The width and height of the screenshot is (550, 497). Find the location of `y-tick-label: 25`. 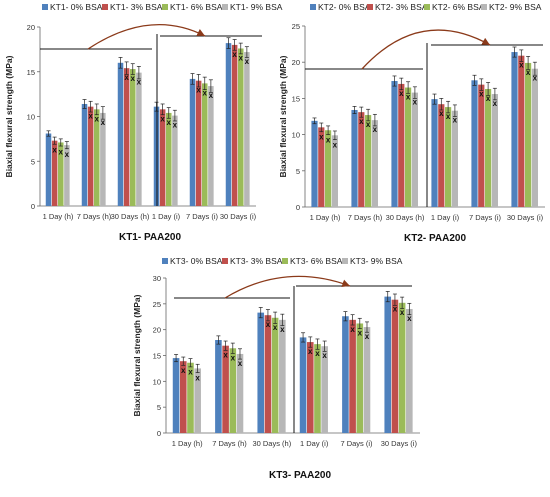

y-tick-label: 25 is located at coordinates (296, 26).